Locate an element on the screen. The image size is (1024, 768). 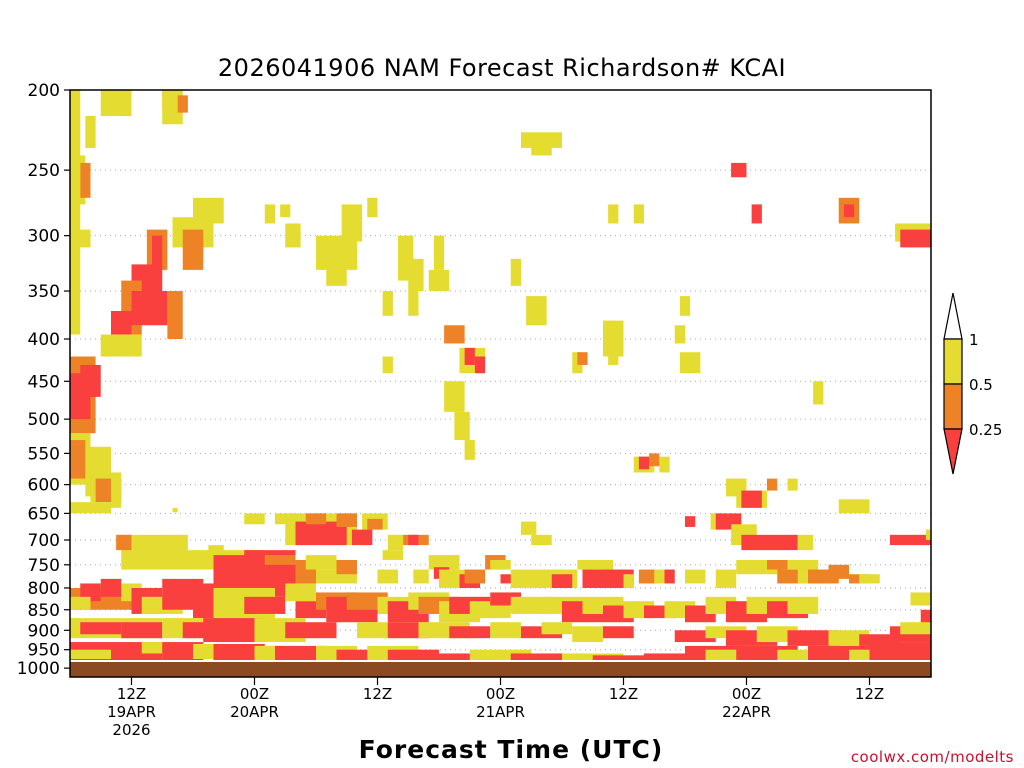
x-tick-label-1-1: 20APR is located at coordinates (254, 712).